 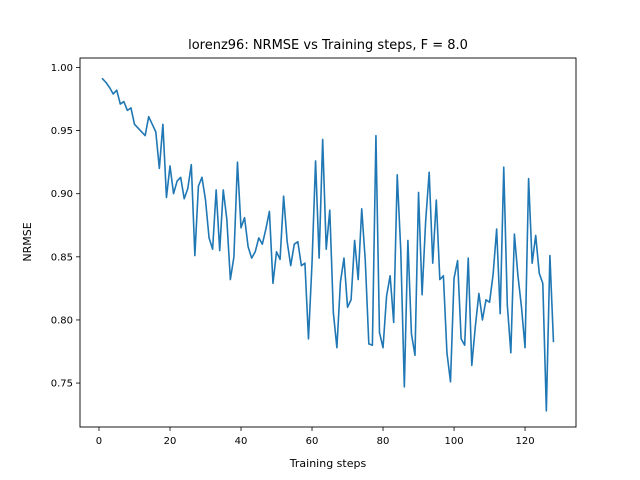 I want to click on x-tick-label: 20, so click(x=170, y=441).